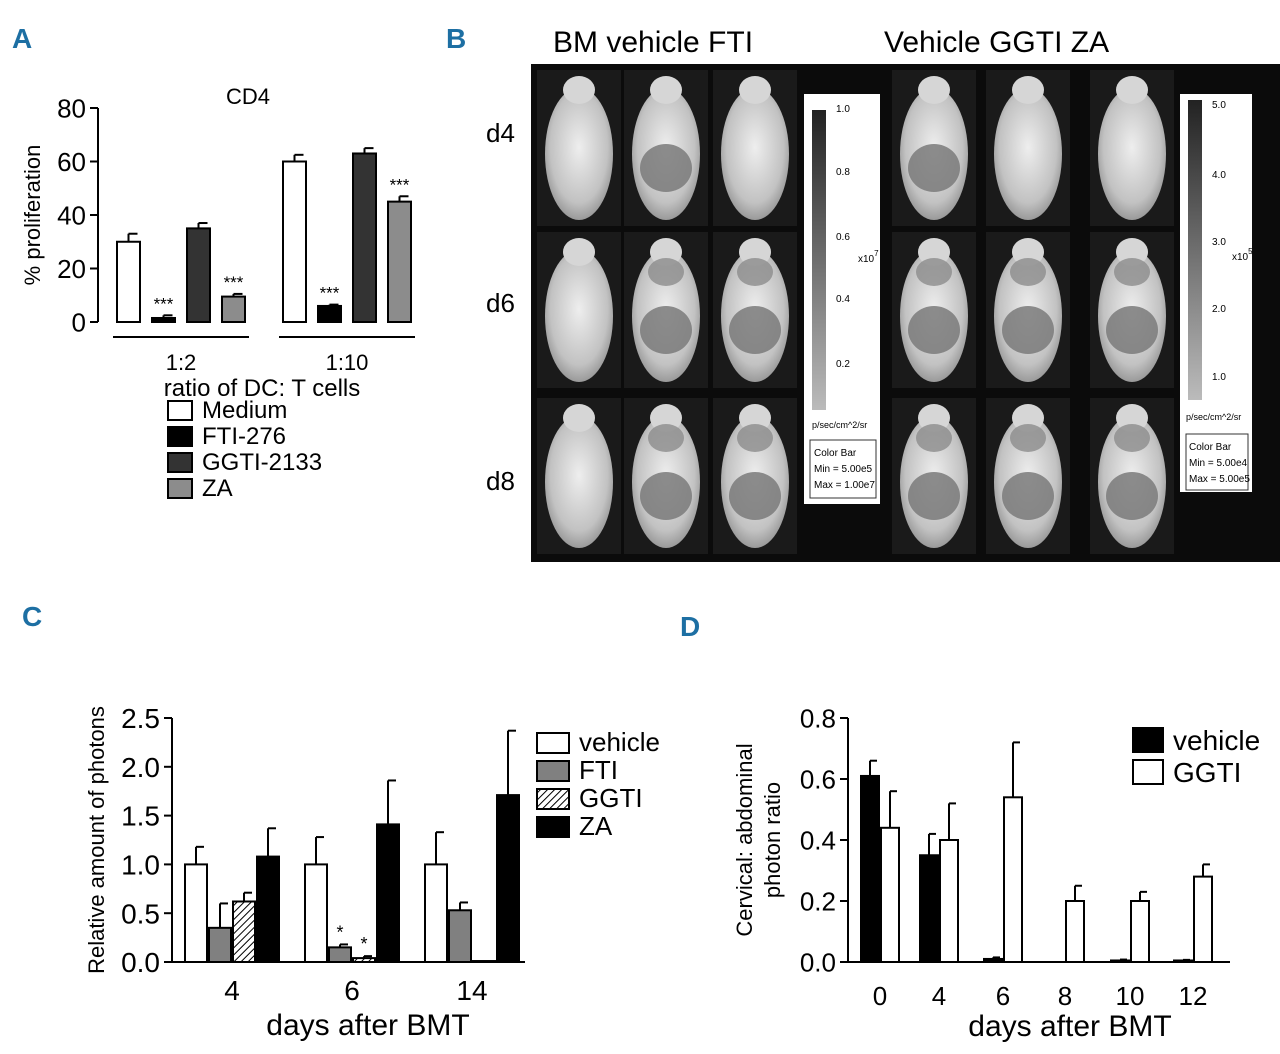 This screenshot has height=1054, width=1280. Describe the element at coordinates (262, 462) in the screenshot. I see `legend-label: GGTI-2133` at that location.